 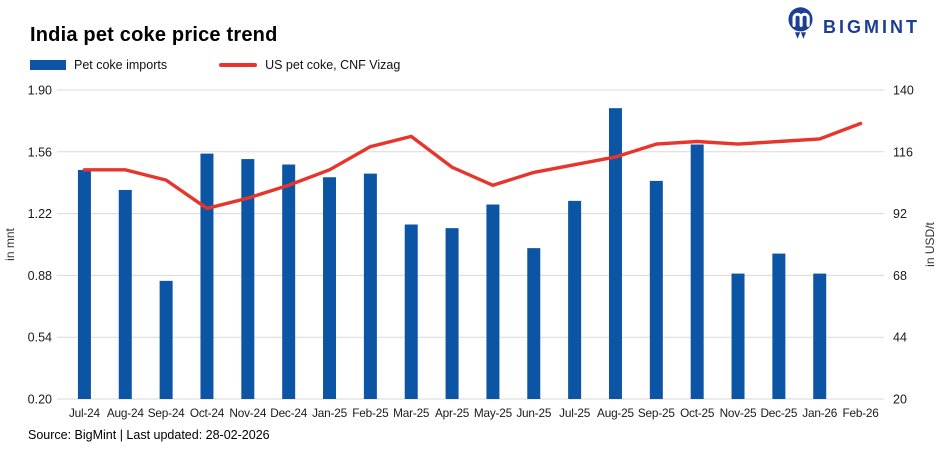 What do you see at coordinates (40, 91) in the screenshot?
I see `left-axis-tick-label: 1.90` at bounding box center [40, 91].